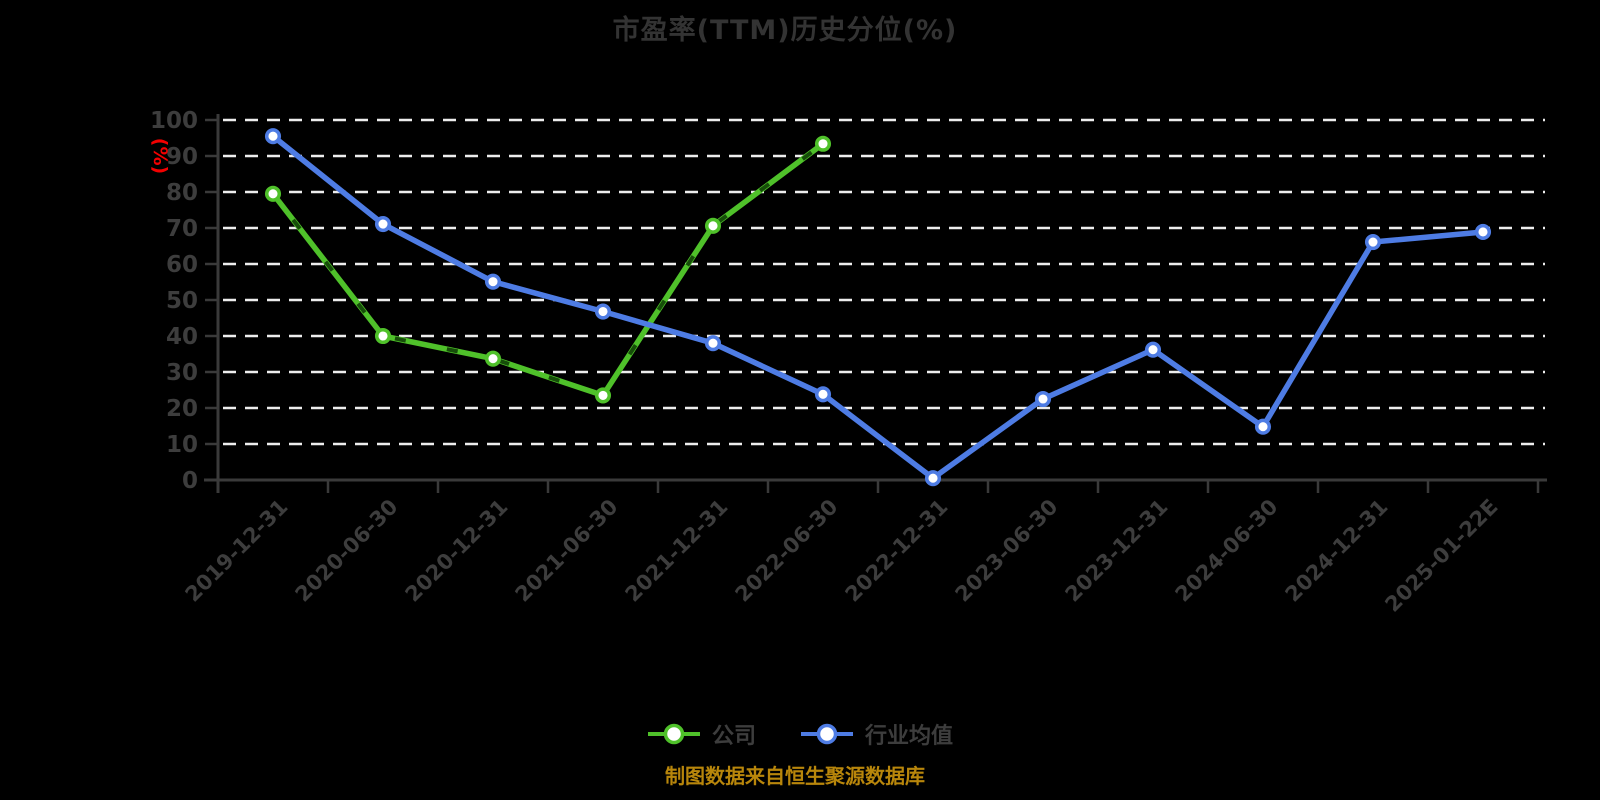 The height and width of the screenshot is (800, 1600). I want to click on data-source-note: 制图数据来自恒生聚源数据库, so click(795, 776).